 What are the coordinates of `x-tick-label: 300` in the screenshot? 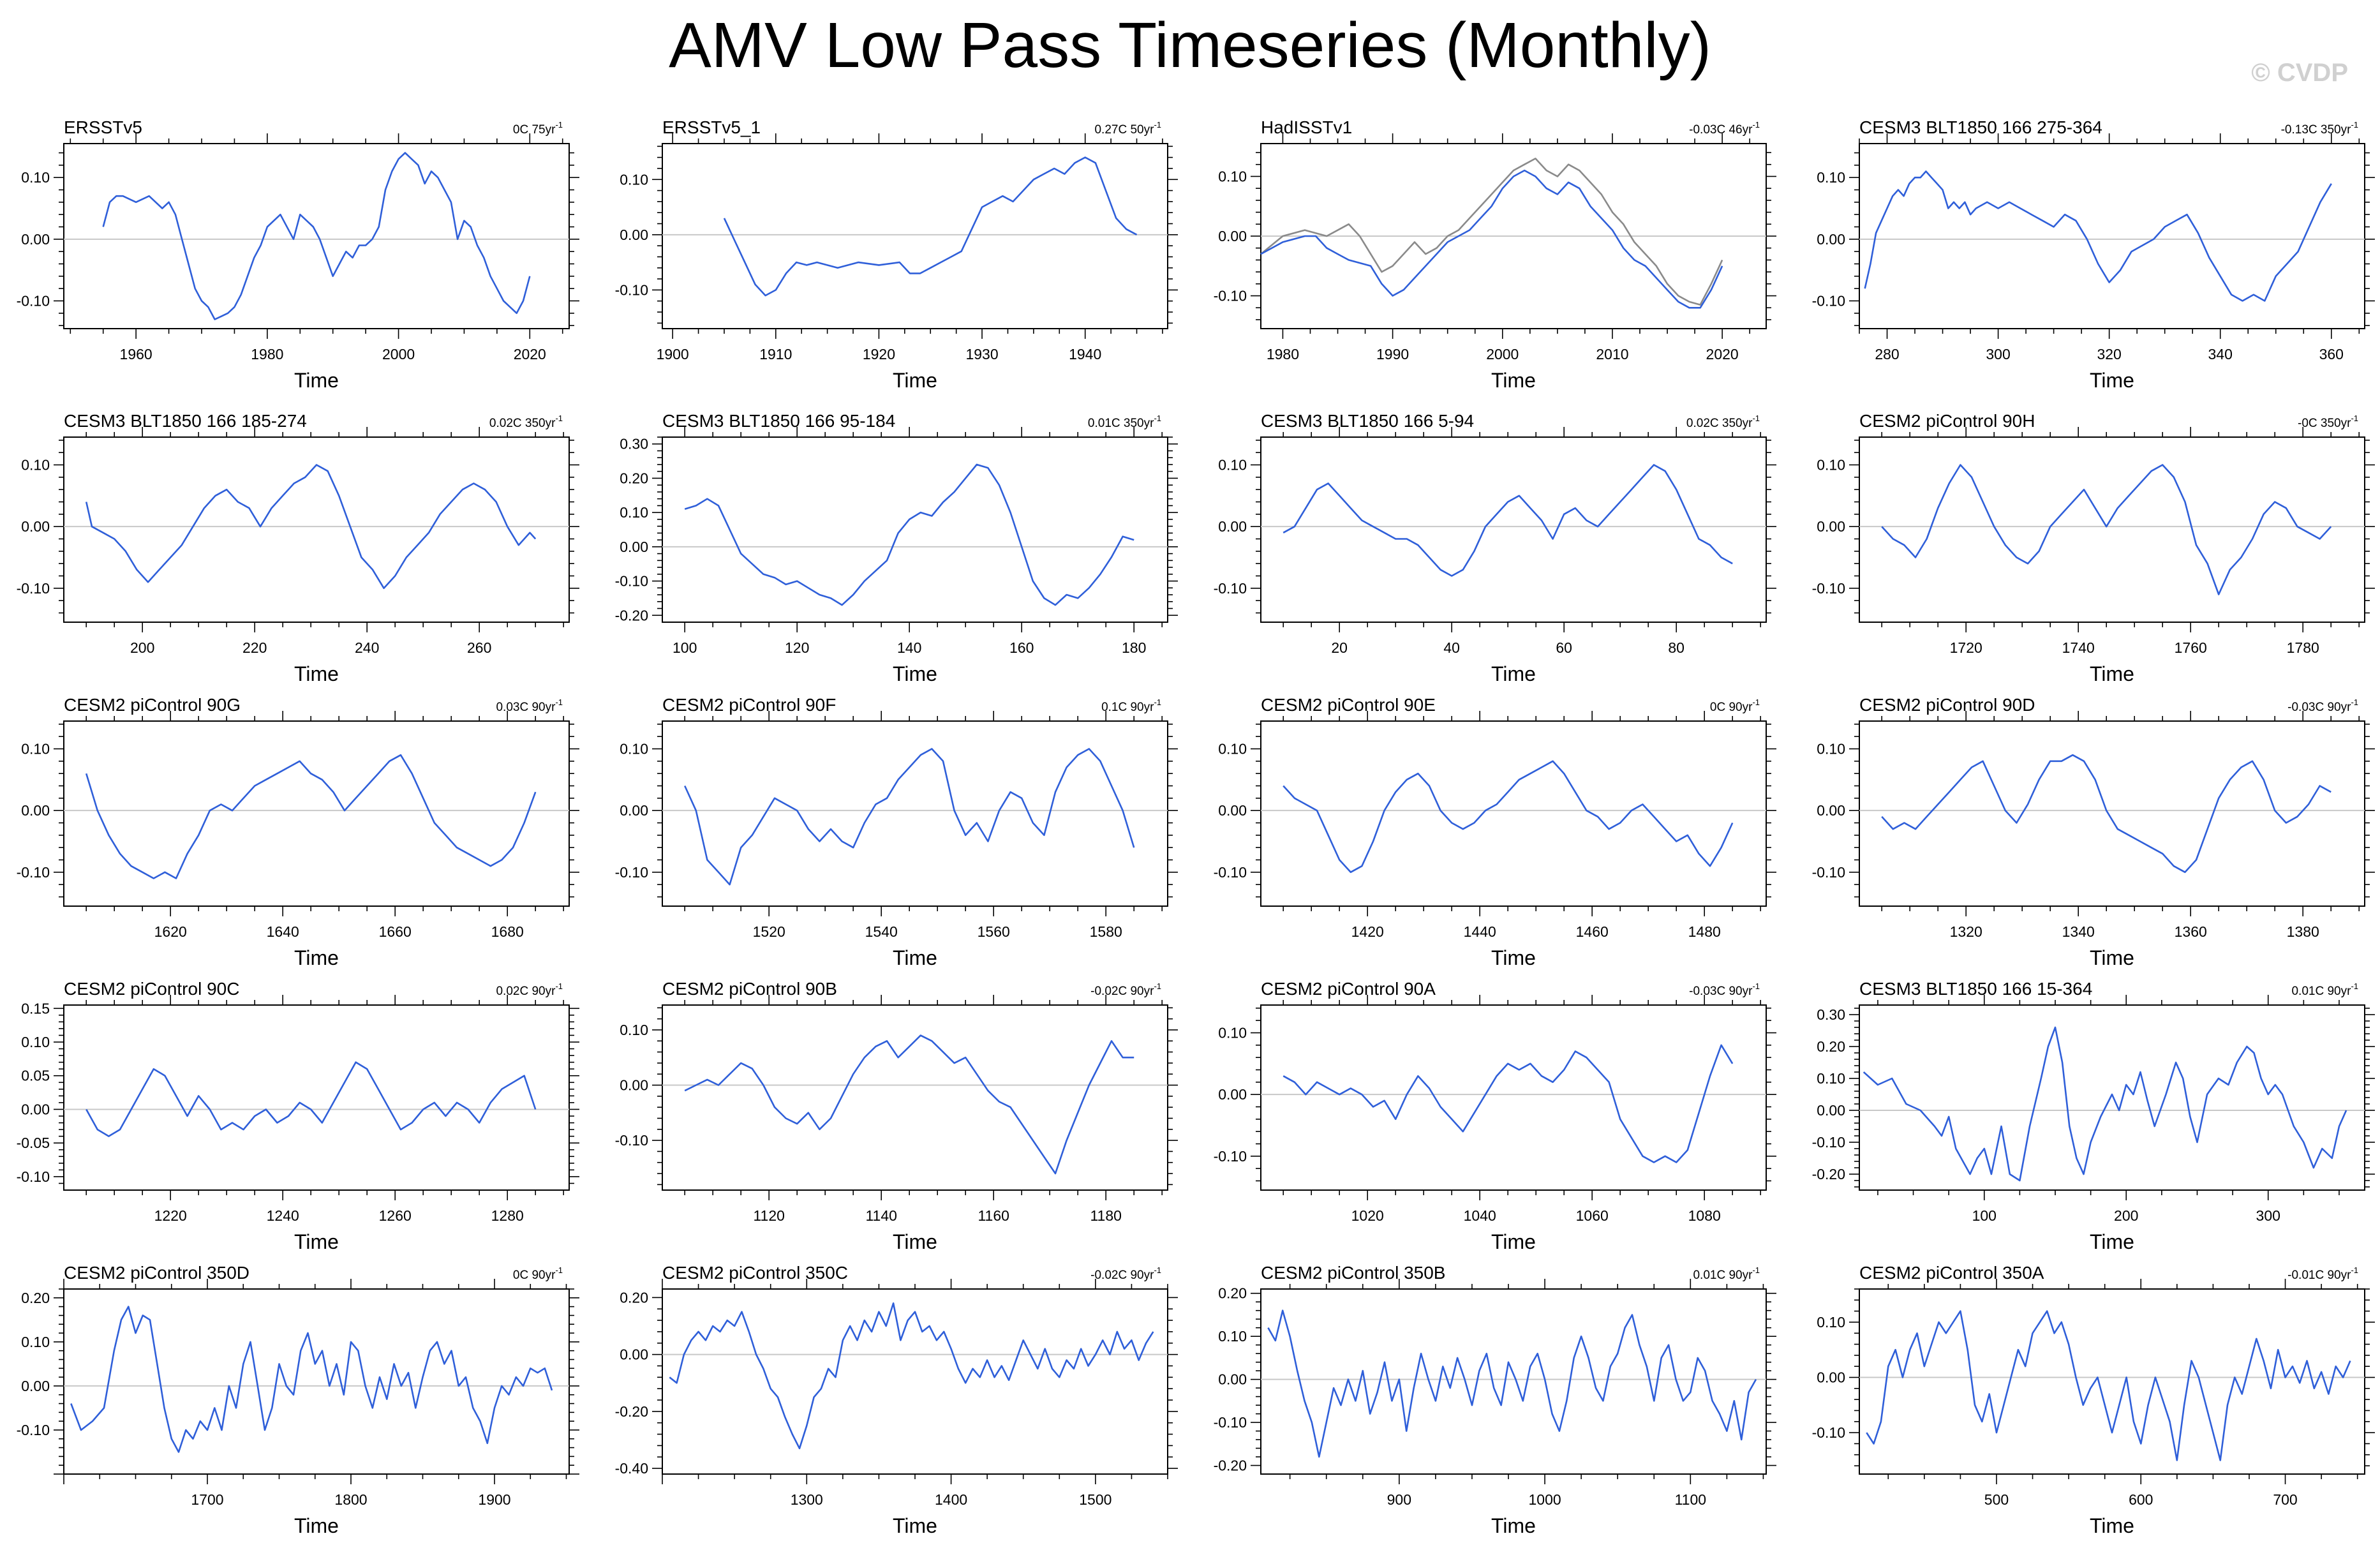 It's located at (2268, 1215).